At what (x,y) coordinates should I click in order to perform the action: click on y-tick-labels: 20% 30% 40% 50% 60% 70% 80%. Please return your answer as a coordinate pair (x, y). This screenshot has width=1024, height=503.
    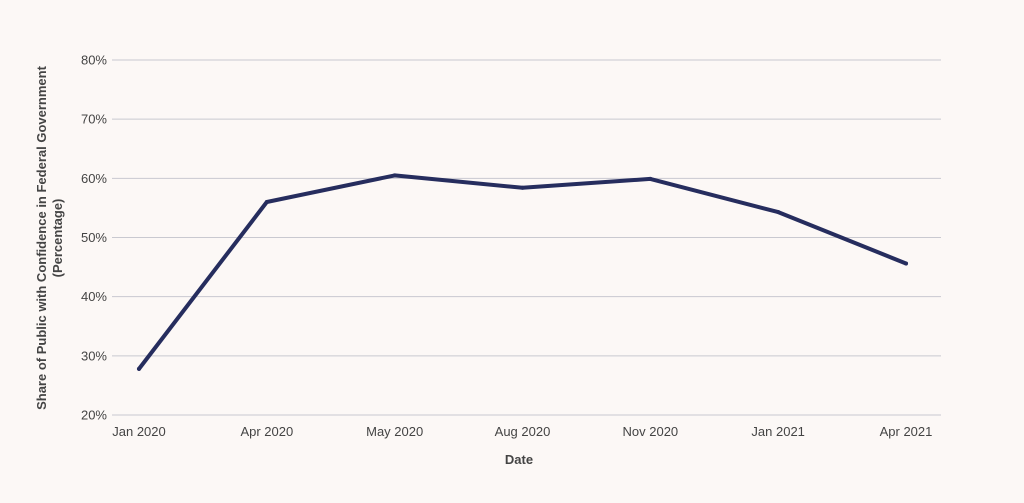
    Looking at the image, I should click on (94, 238).